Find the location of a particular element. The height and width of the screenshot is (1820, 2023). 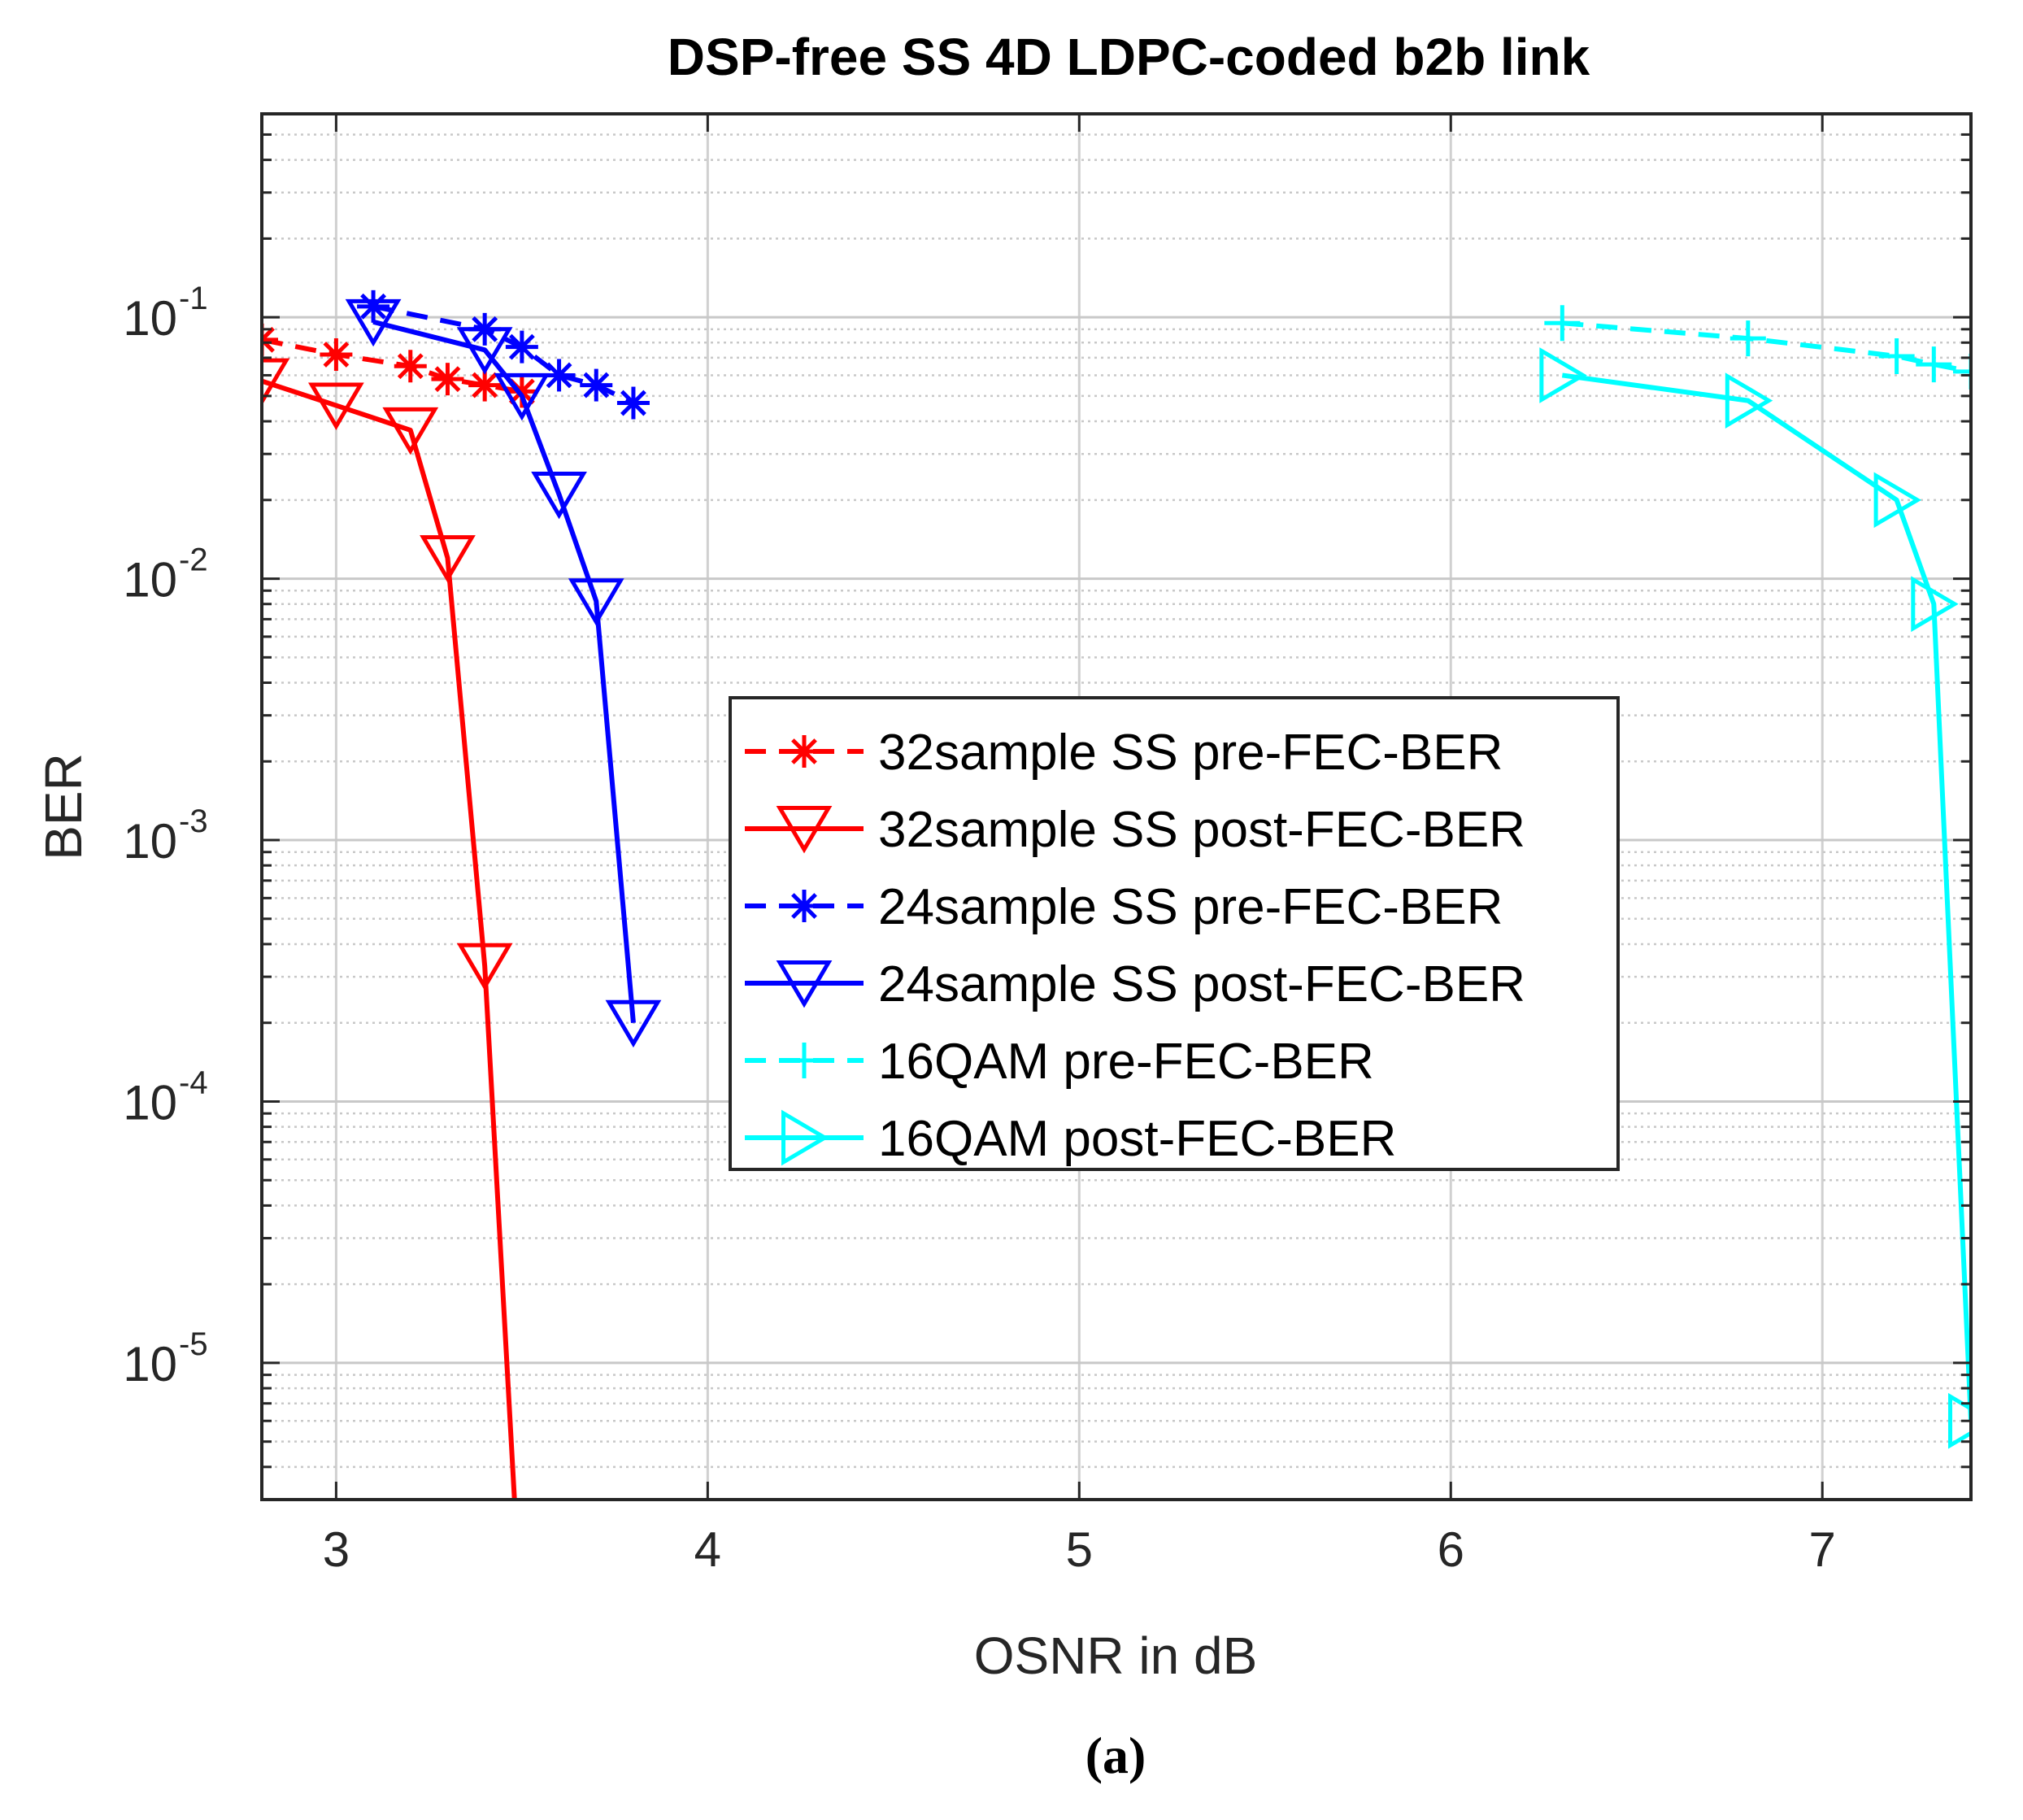

y-tick-exponent: -5 is located at coordinates (193, 1344).